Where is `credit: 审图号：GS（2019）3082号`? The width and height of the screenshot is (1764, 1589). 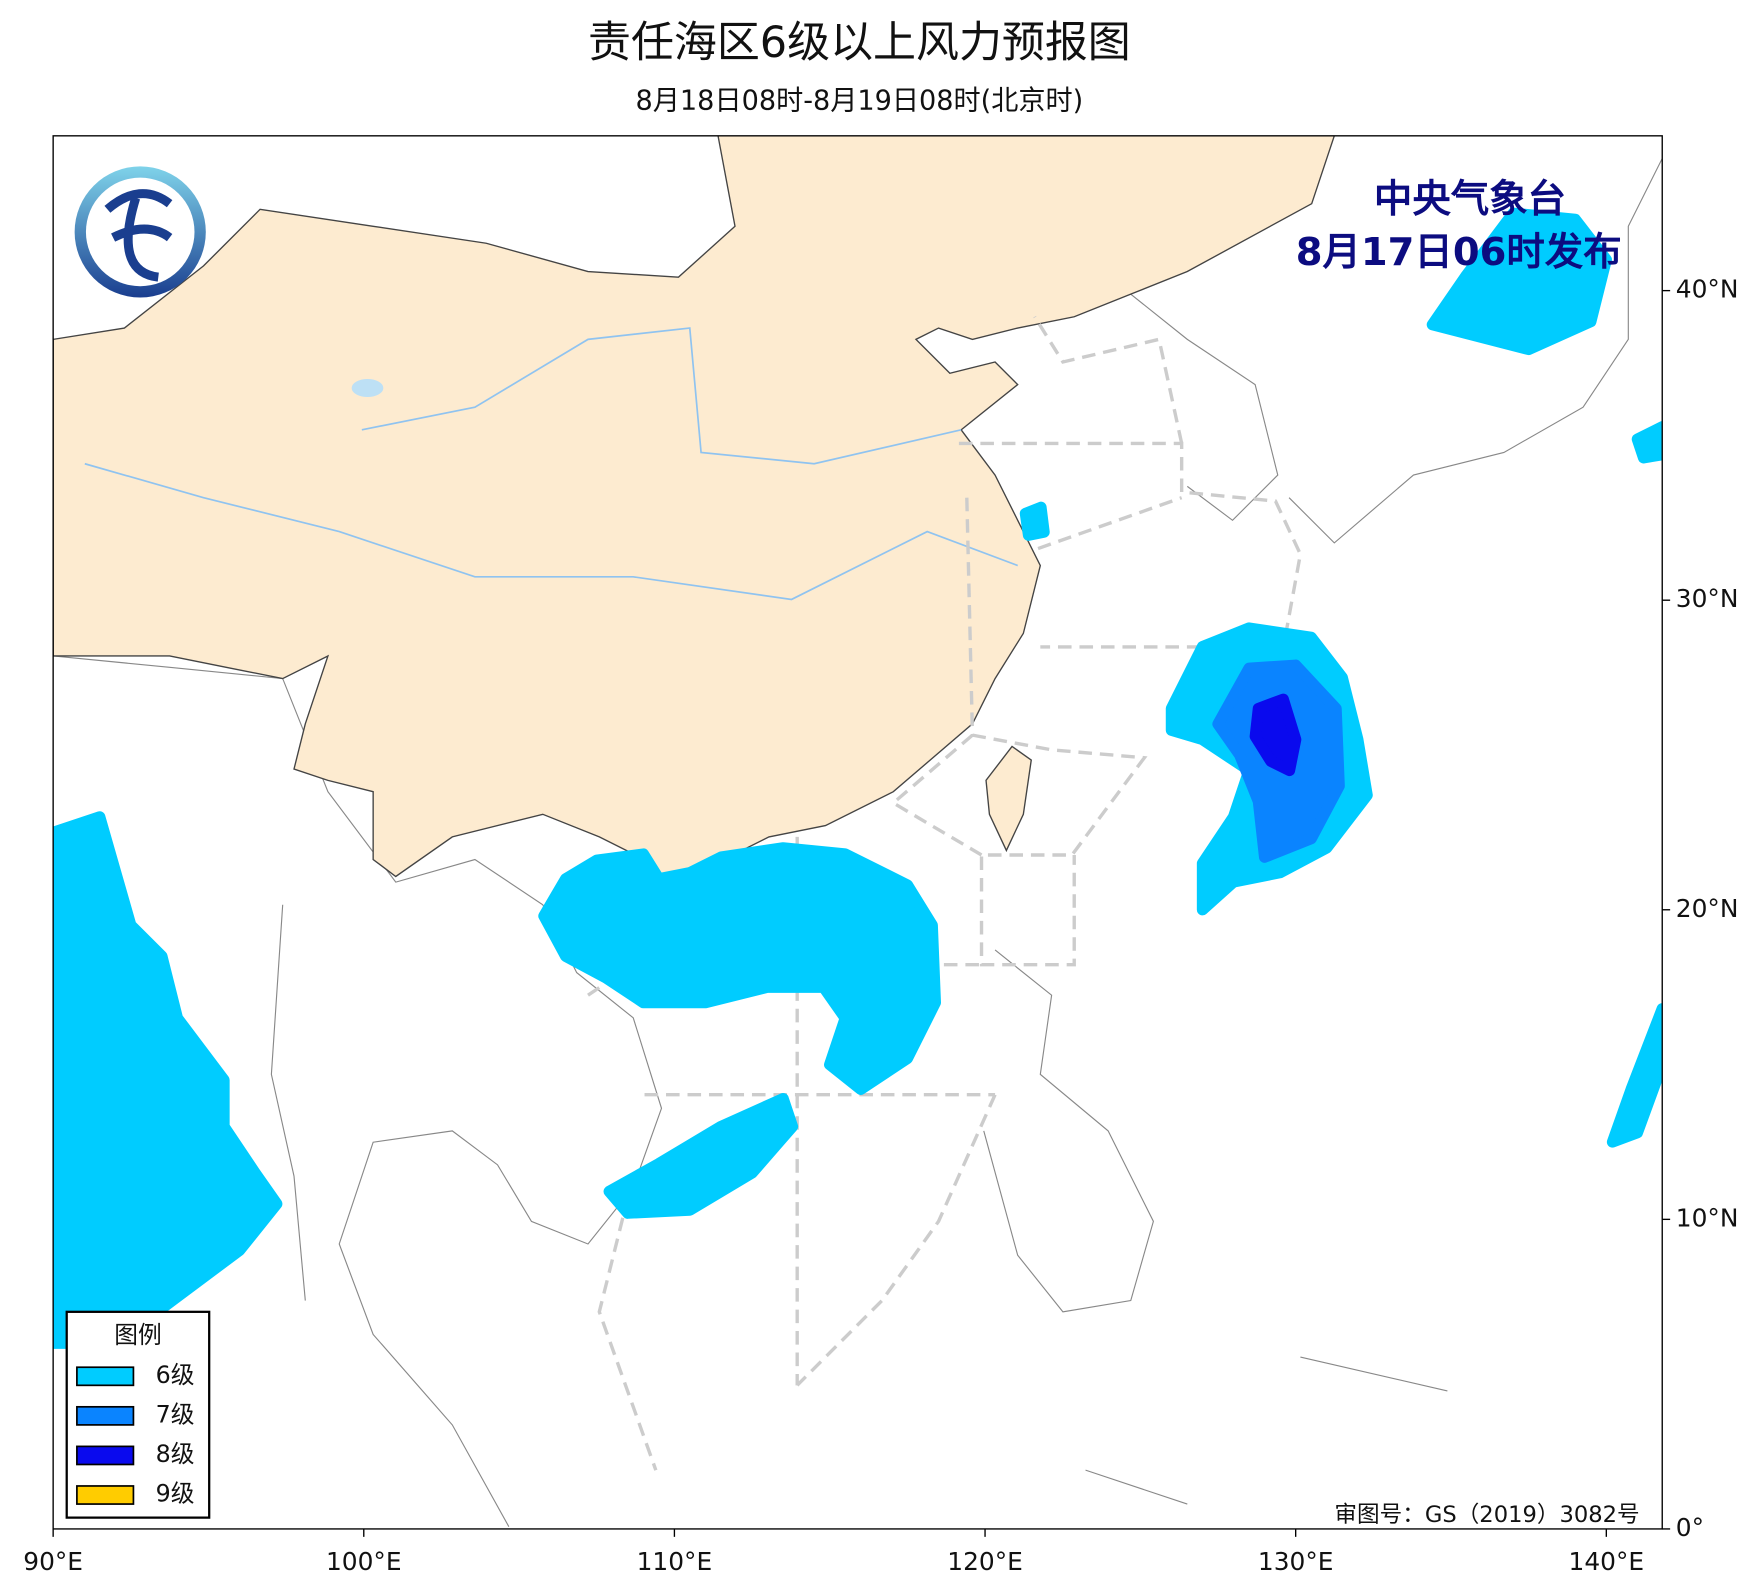
credit: 审图号：GS（2019）3082号 is located at coordinates (1486, 1515).